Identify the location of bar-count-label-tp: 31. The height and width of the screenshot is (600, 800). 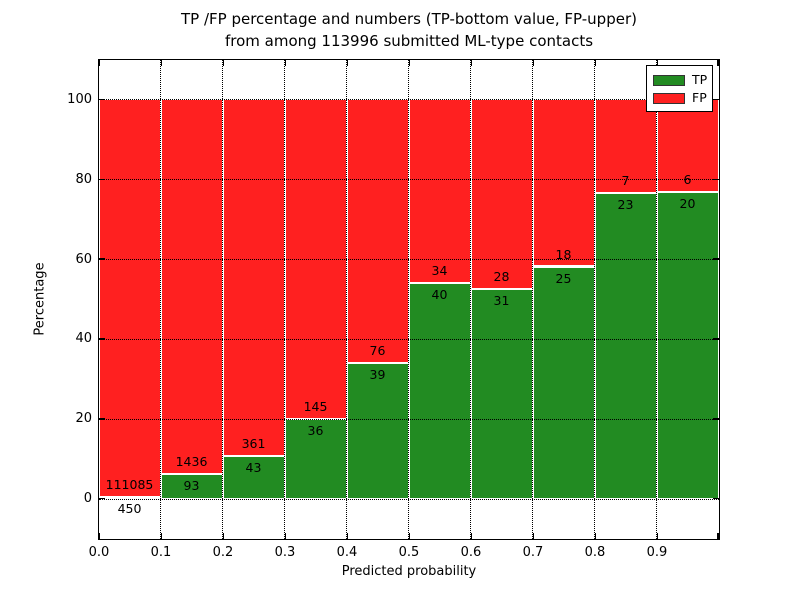
(501, 300).